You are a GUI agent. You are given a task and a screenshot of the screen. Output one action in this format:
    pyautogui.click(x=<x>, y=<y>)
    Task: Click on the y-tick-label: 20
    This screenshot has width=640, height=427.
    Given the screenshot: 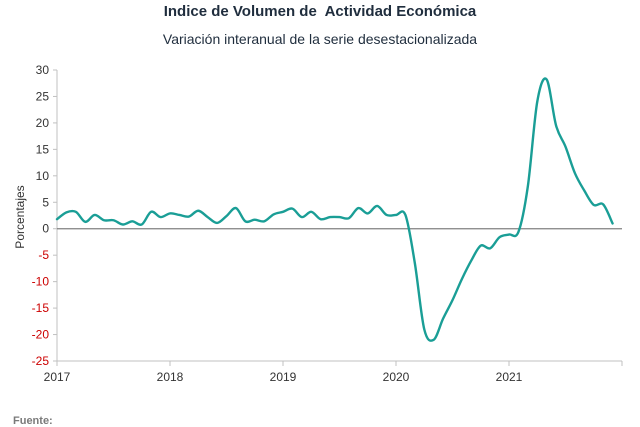 What is the action you would take?
    pyautogui.click(x=43, y=123)
    